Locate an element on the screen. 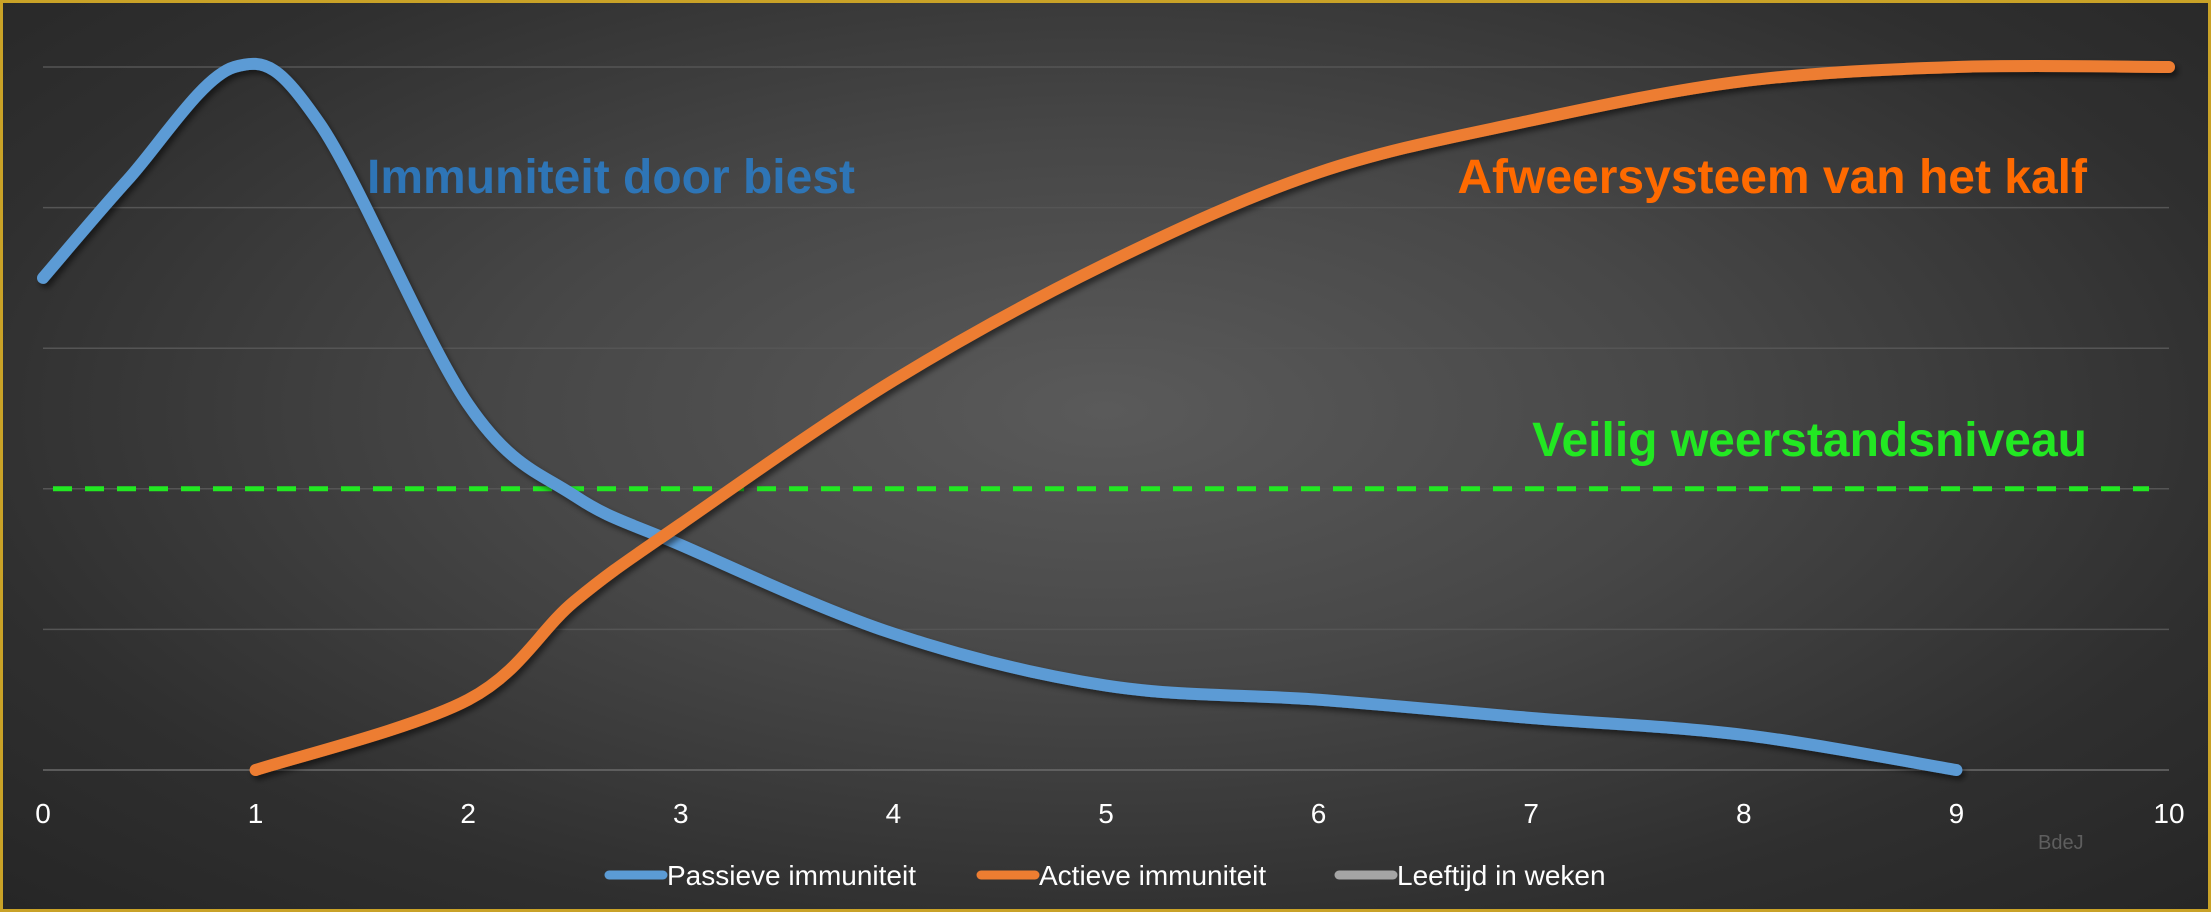 The height and width of the screenshot is (912, 2211). watermark: BdeJ is located at coordinates (2061, 843).